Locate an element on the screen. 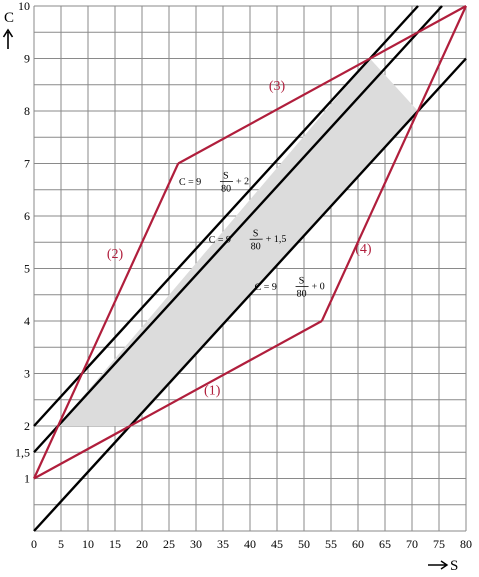 This screenshot has width=479, height=577. x-axis-label: S is located at coordinates (454, 566).